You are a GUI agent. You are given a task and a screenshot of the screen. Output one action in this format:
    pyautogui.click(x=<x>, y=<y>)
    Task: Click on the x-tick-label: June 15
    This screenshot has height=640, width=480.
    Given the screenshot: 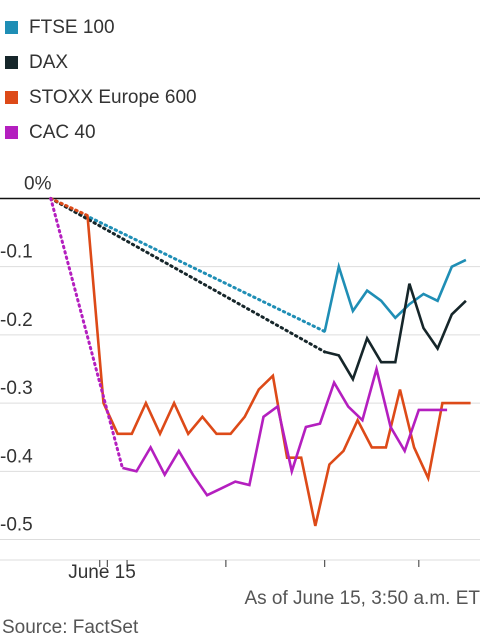 What is the action you would take?
    pyautogui.click(x=102, y=572)
    